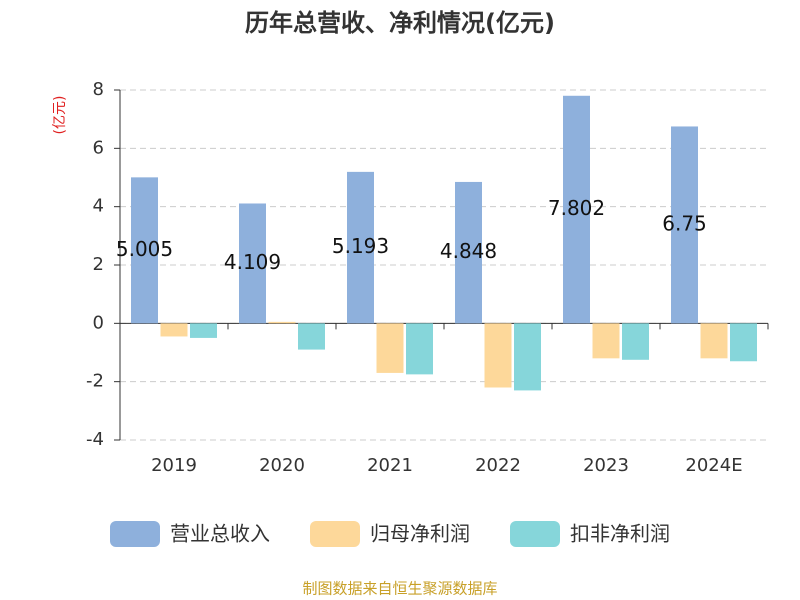  What do you see at coordinates (620, 534) in the screenshot?
I see `legend-label: 扣非净利润` at bounding box center [620, 534].